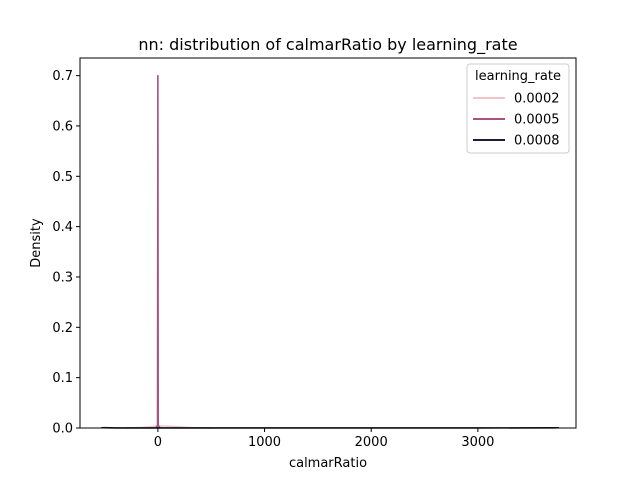 This screenshot has height=480, width=640. Describe the element at coordinates (158, 442) in the screenshot. I see `x-tick-label: 0` at that location.